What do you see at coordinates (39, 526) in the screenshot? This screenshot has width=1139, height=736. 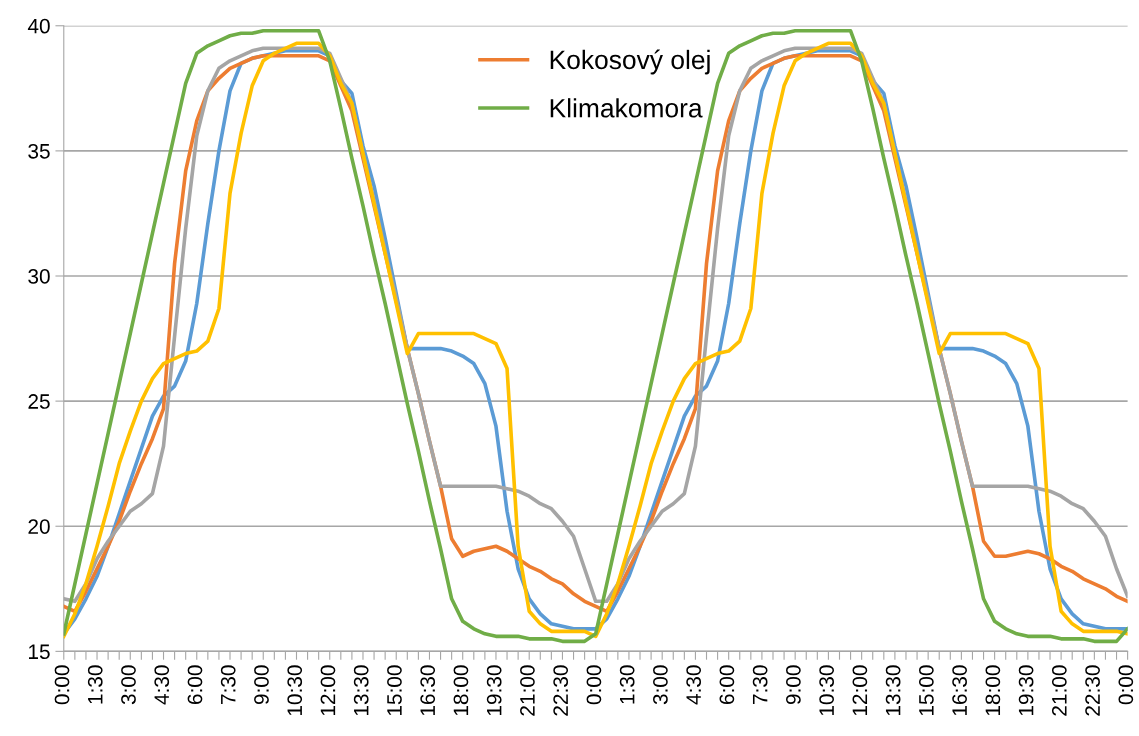 I see `y-tick-label: 20` at bounding box center [39, 526].